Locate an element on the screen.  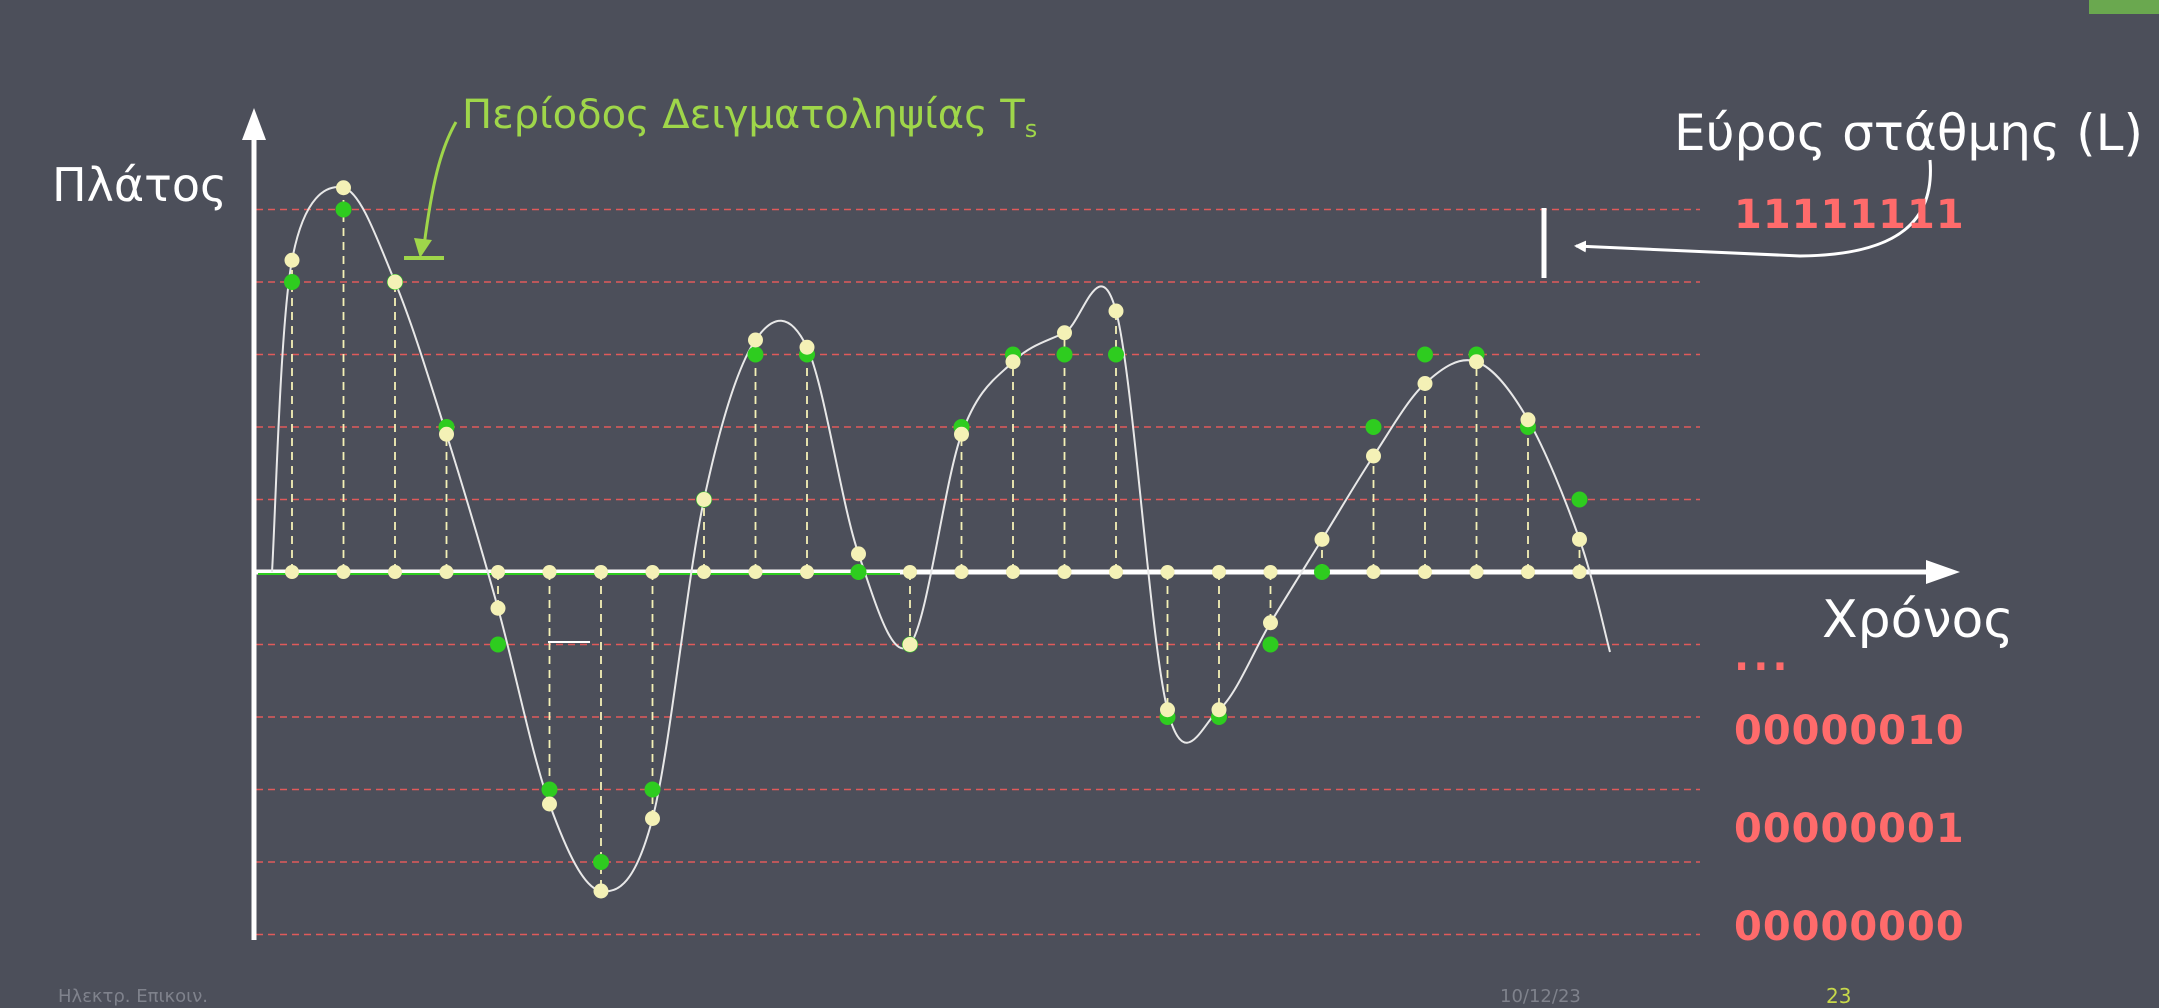
y-axis-arrow-icon is located at coordinates (254, 124).